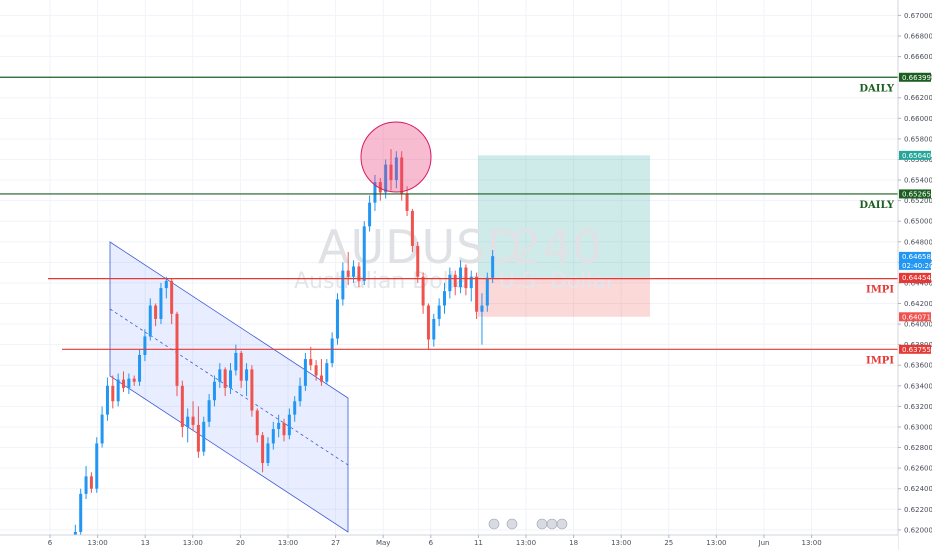 The width and height of the screenshot is (932, 550). I want to click on time-tick-label: May, so click(383, 543).